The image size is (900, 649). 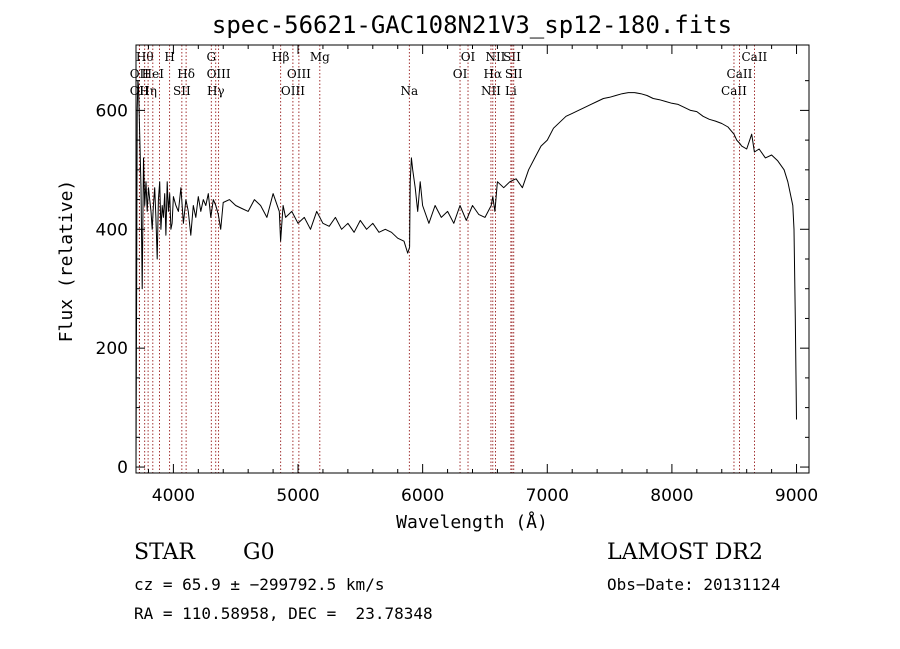 What do you see at coordinates (66, 261) in the screenshot?
I see `y-axis-label: Flux (relative)` at bounding box center [66, 261].